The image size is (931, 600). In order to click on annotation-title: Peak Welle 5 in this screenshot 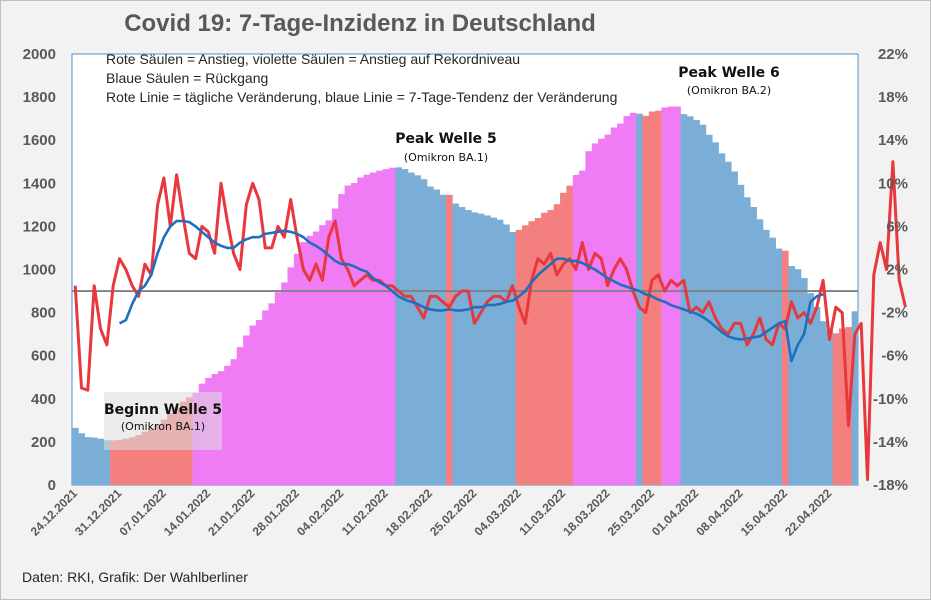, I will do `click(446, 139)`.